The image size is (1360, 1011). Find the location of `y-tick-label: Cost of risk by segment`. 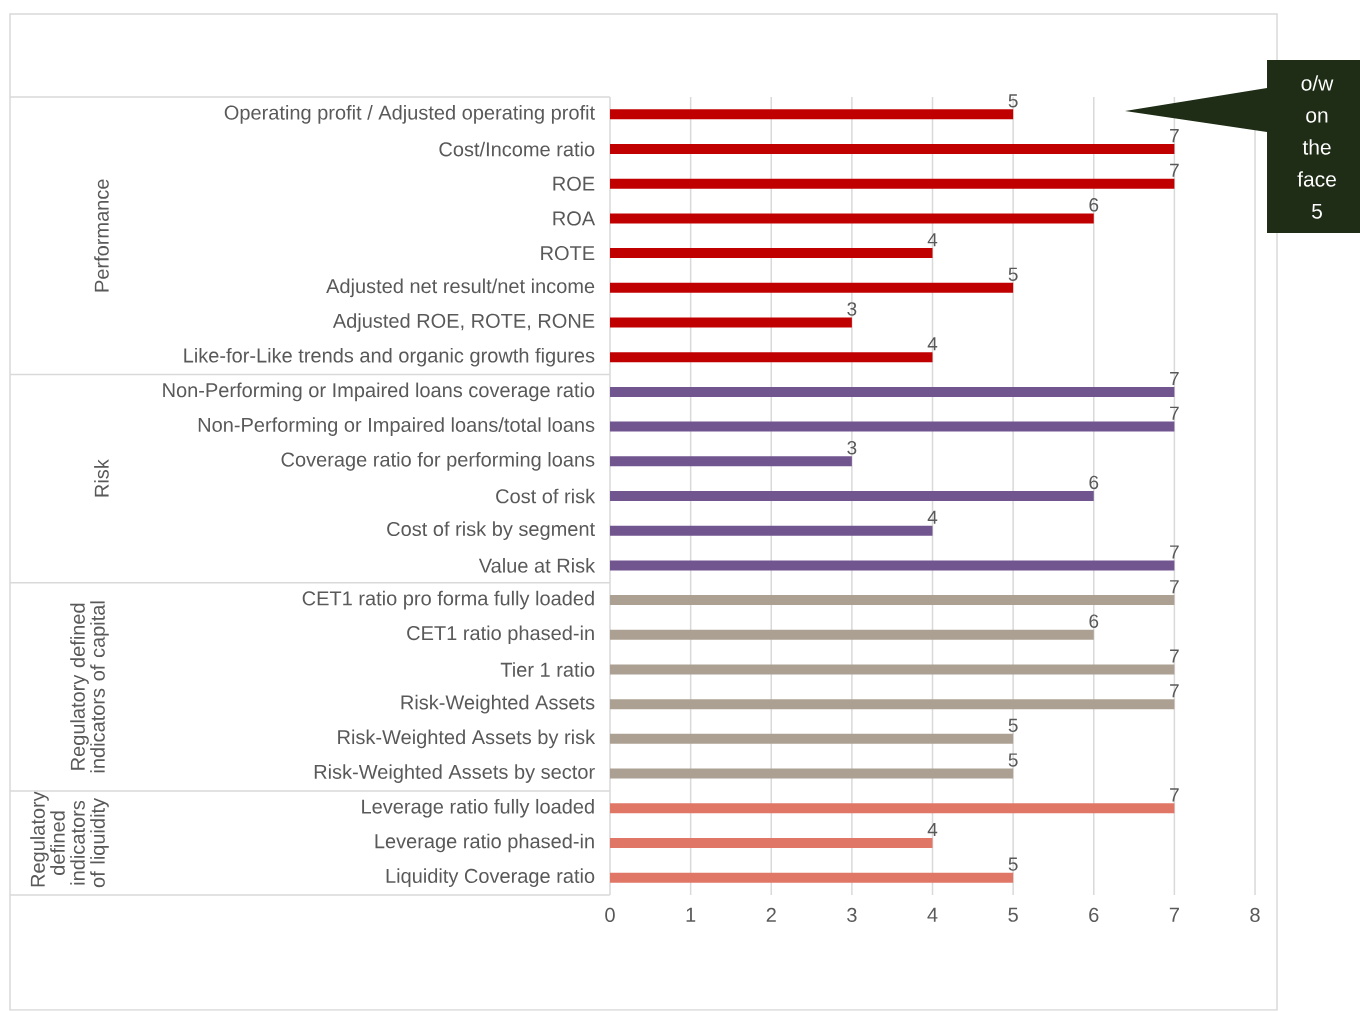

y-tick-label: Cost of risk by segment is located at coordinates (491, 531).